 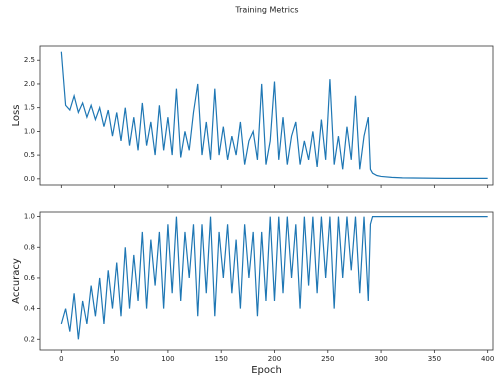 What do you see at coordinates (16, 281) in the screenshot?
I see `y-axis-label: Accuracy` at bounding box center [16, 281].